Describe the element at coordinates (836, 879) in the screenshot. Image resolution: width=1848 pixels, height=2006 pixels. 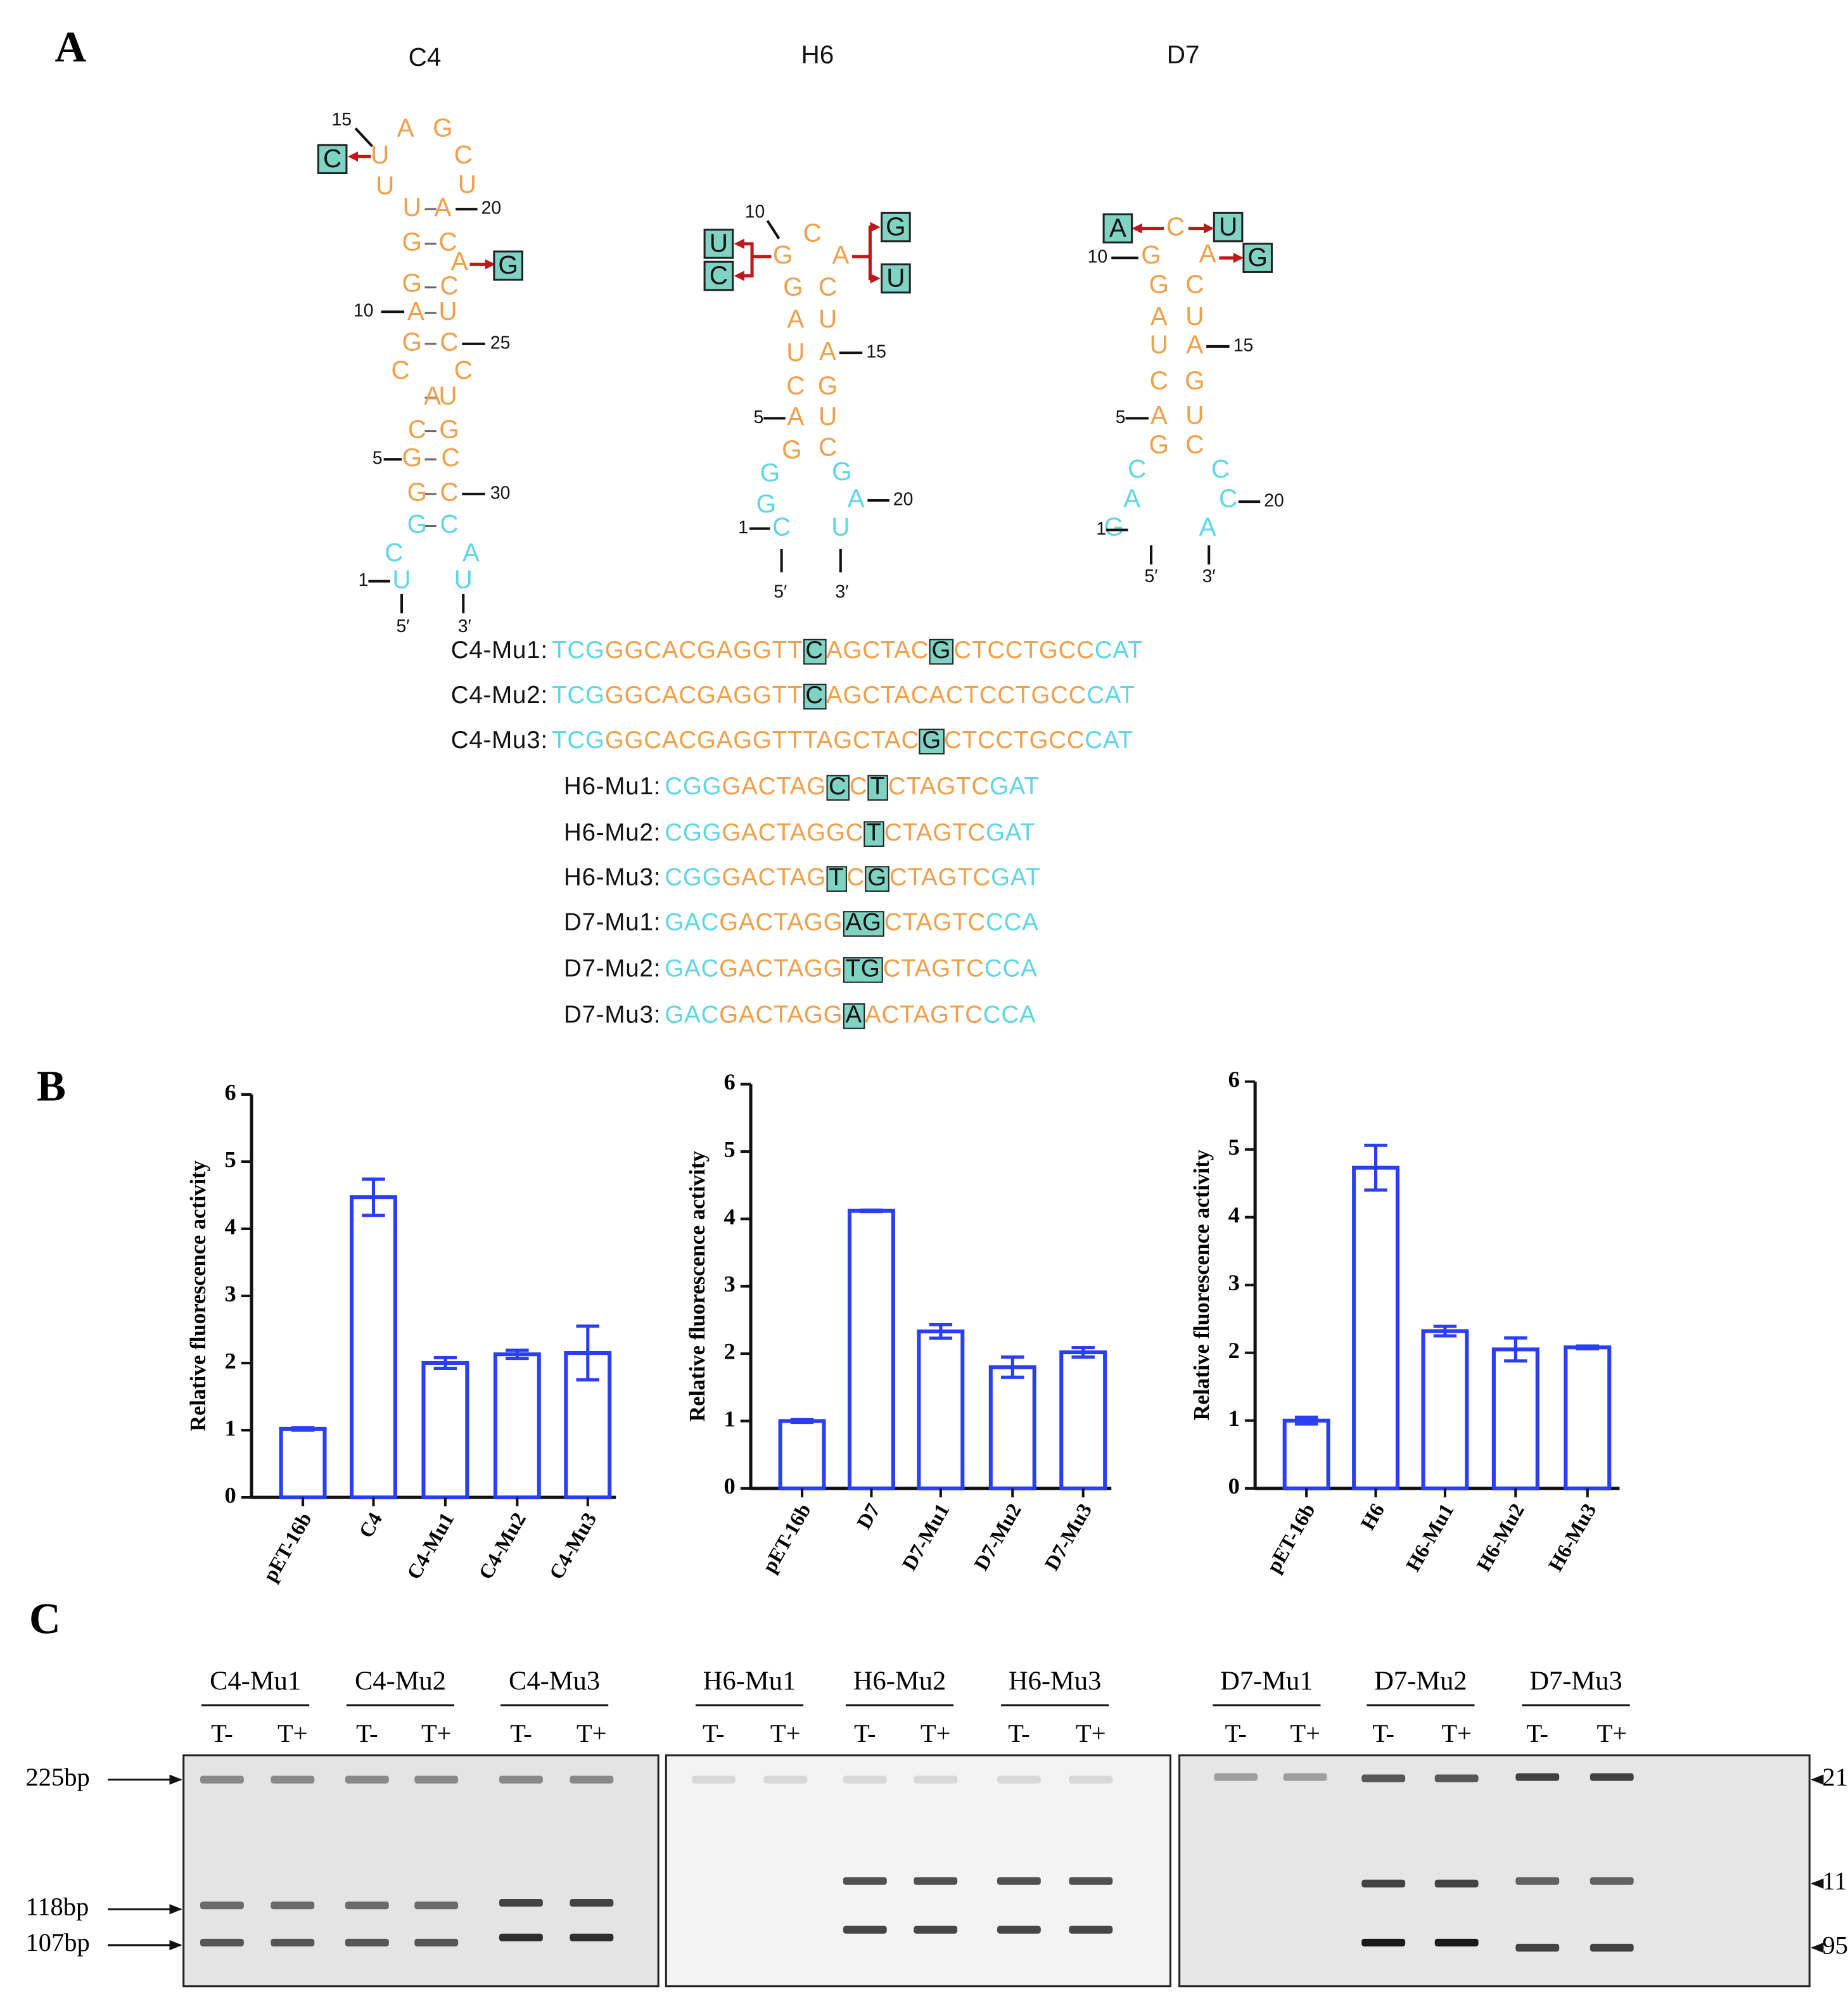
I see `mutated-base: T` at that location.